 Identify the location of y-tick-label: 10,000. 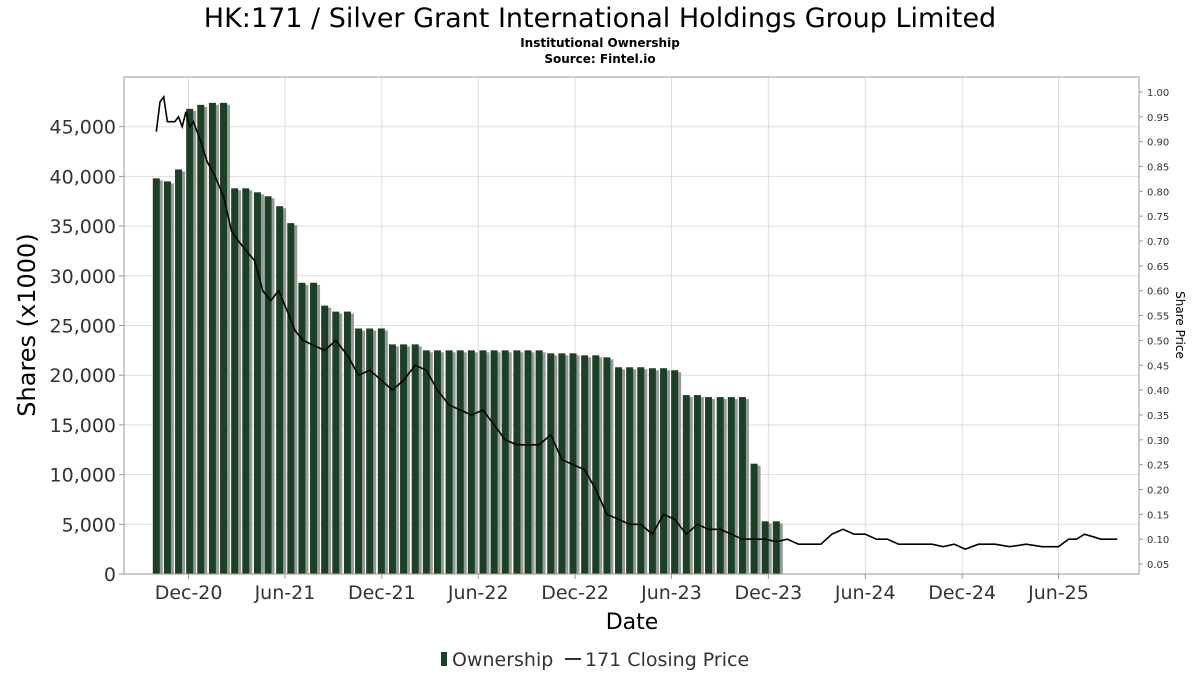
(83, 476).